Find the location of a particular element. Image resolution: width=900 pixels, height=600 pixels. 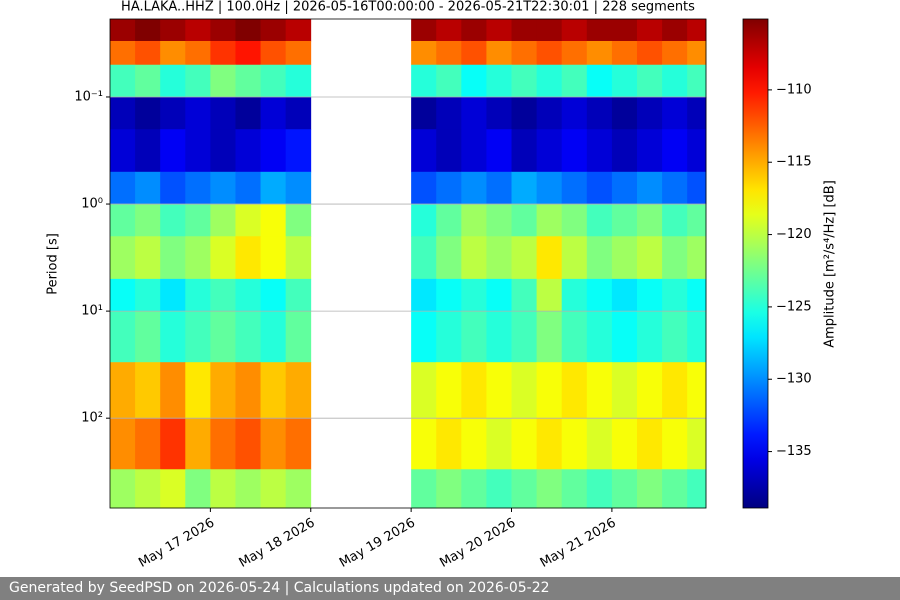

colorbar-tick-label: −125 is located at coordinates (794, 306).